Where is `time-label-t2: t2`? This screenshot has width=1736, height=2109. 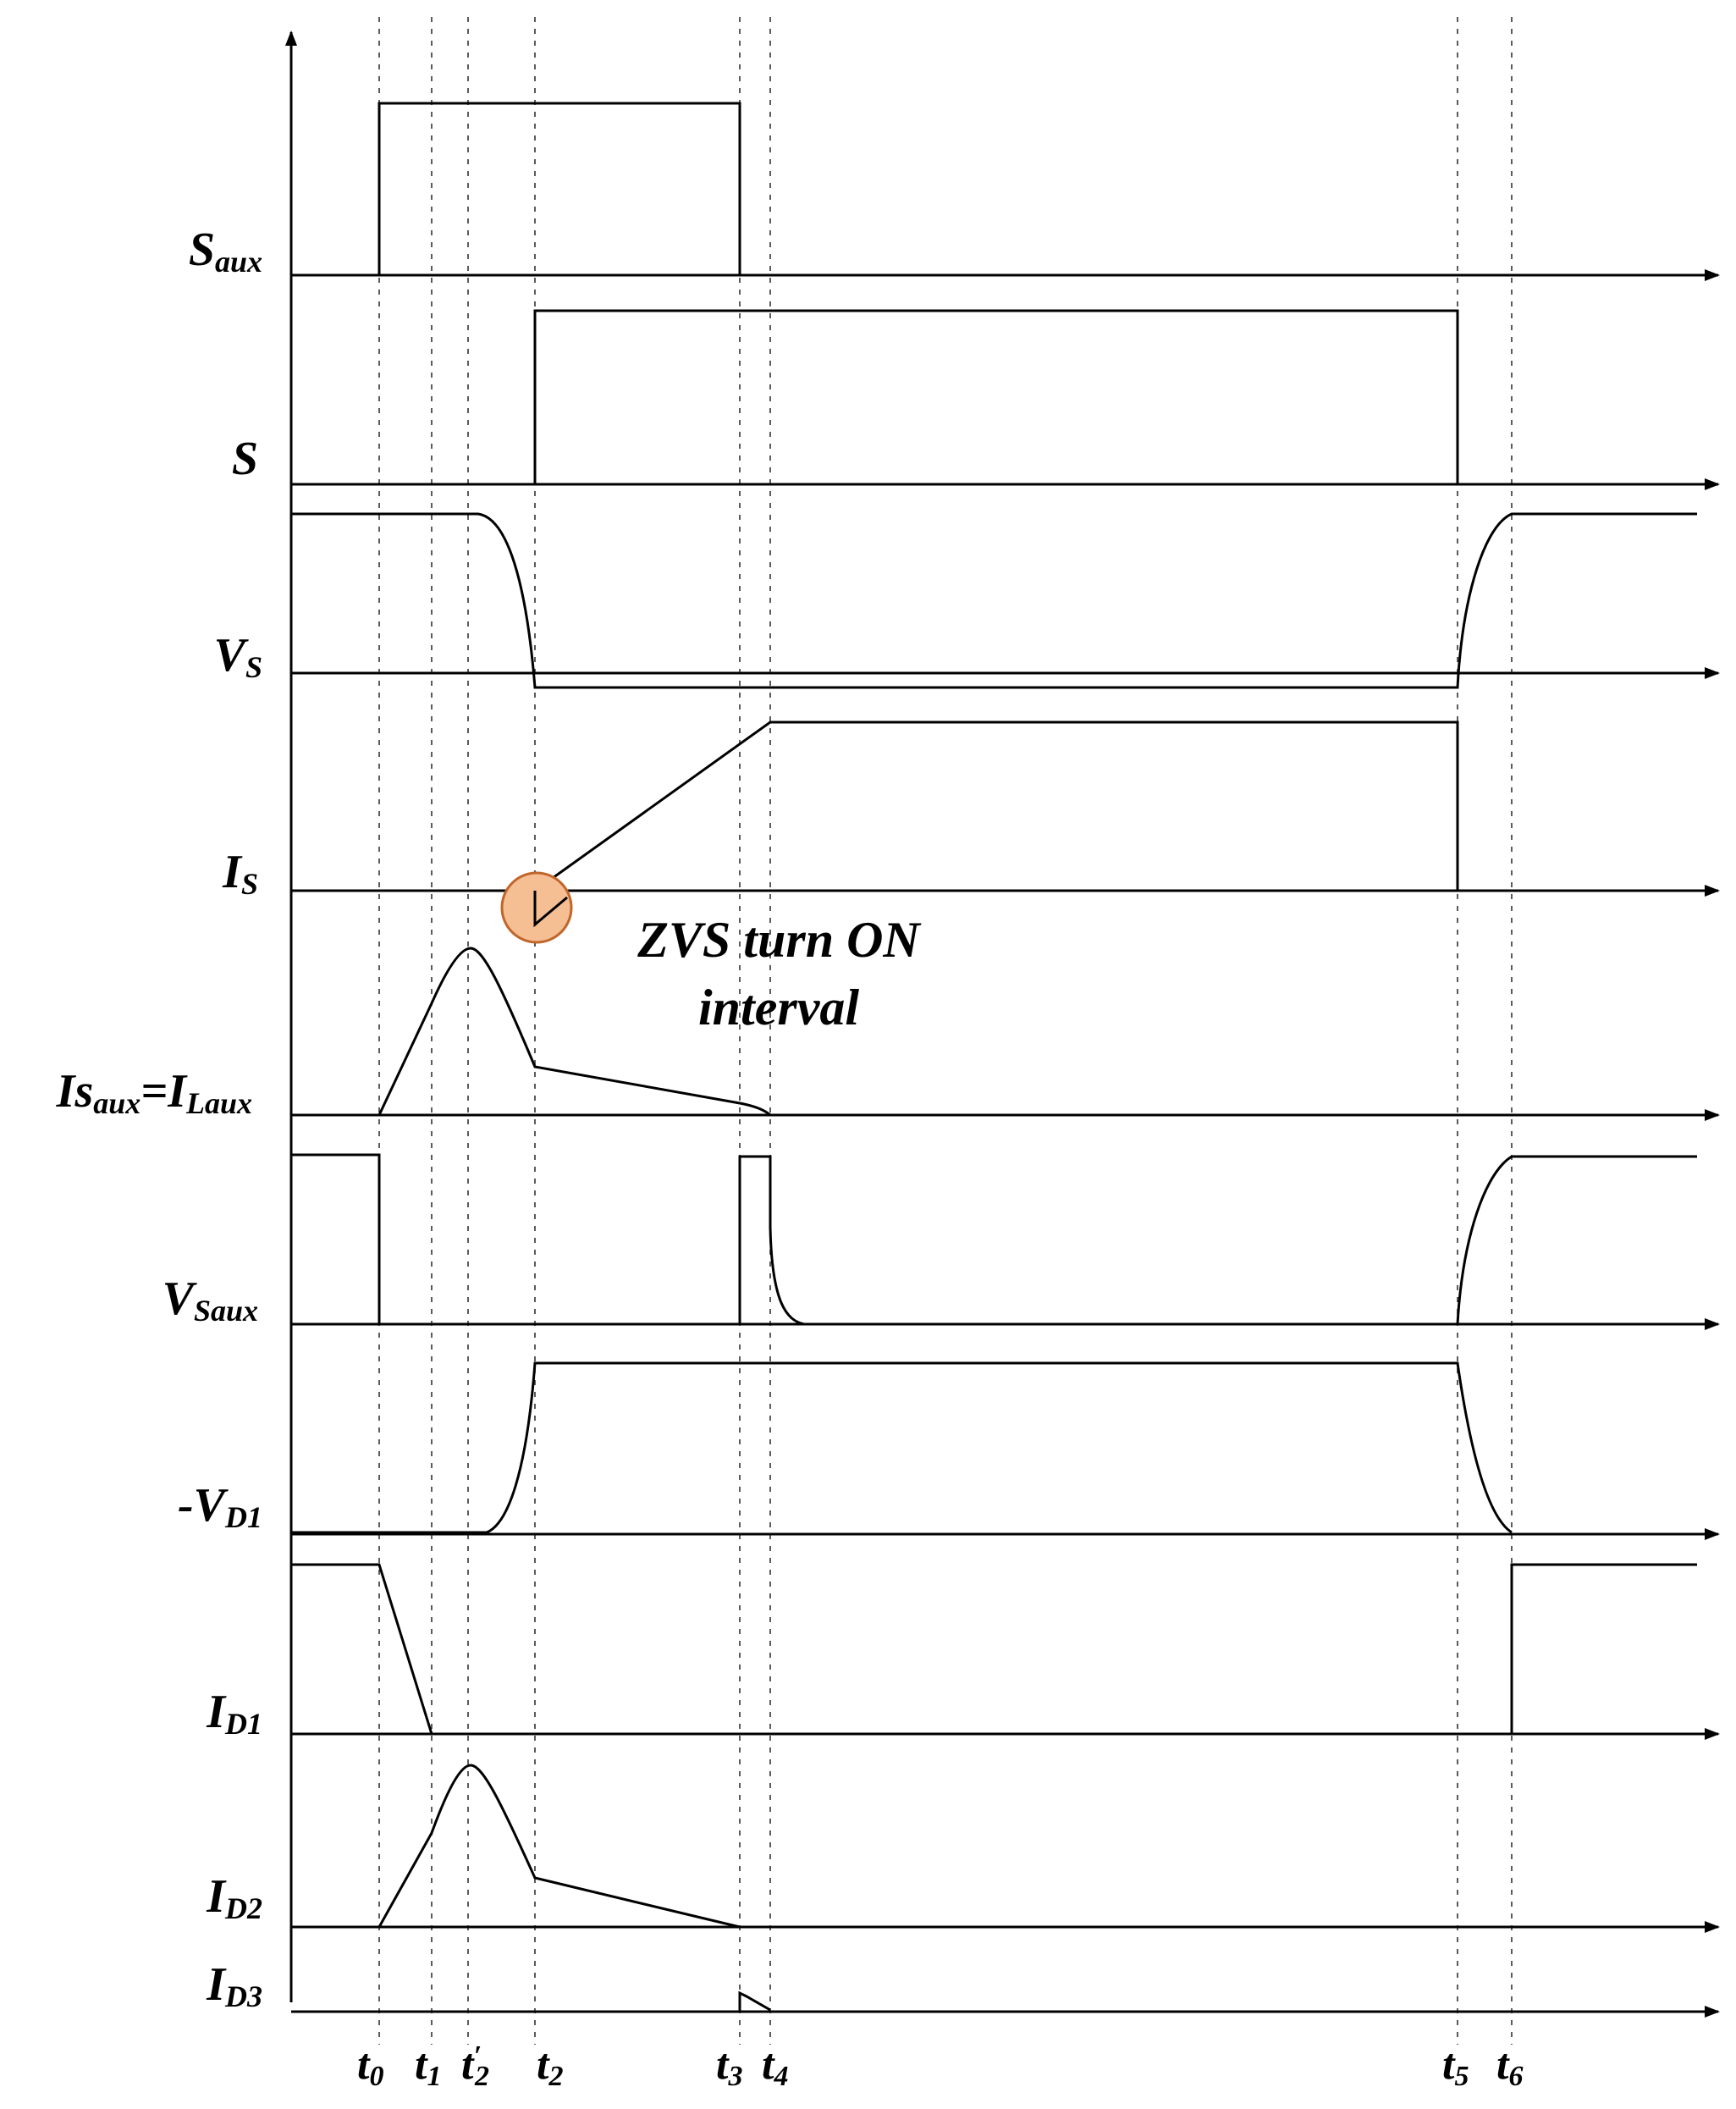
time-label-t2: t2 is located at coordinates (550, 2066).